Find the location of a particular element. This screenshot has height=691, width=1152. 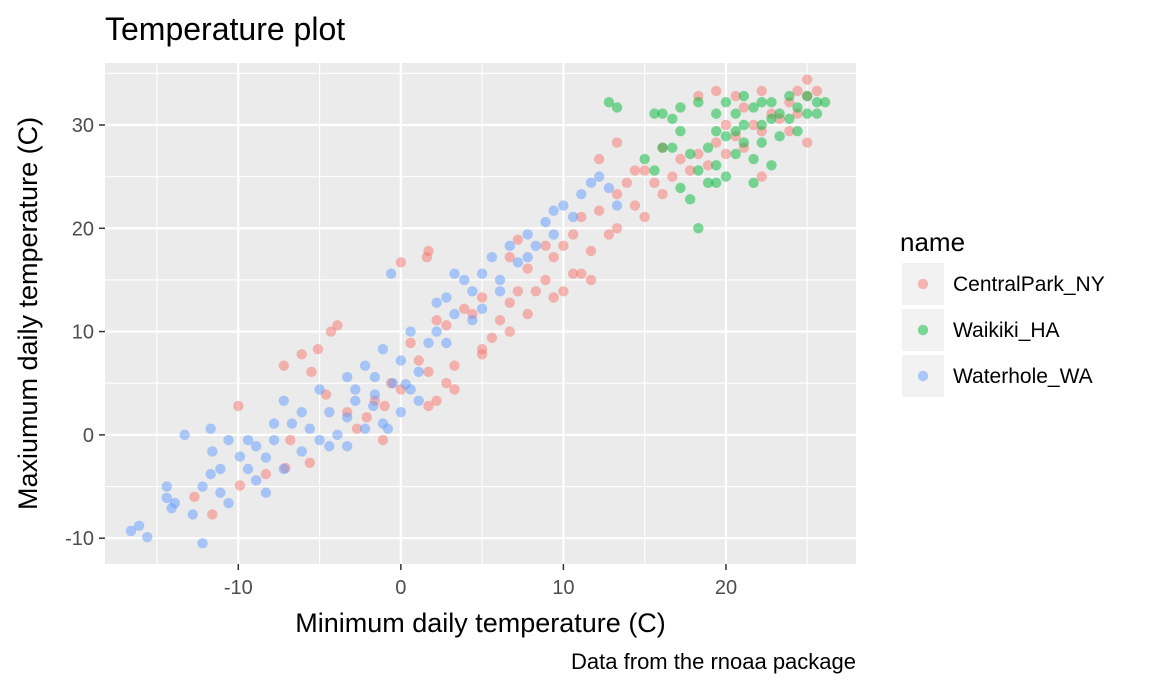

x-tick-label: -10 is located at coordinates (238, 588).